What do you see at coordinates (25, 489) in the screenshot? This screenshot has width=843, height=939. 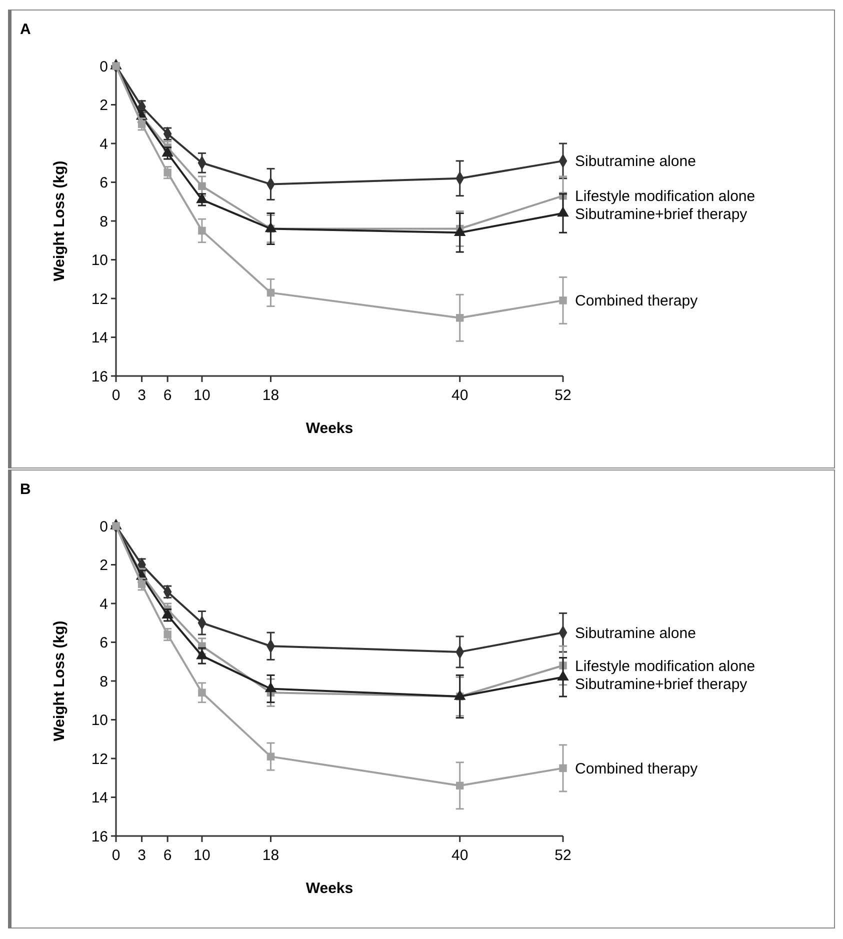 I see `chart-title: B` at bounding box center [25, 489].